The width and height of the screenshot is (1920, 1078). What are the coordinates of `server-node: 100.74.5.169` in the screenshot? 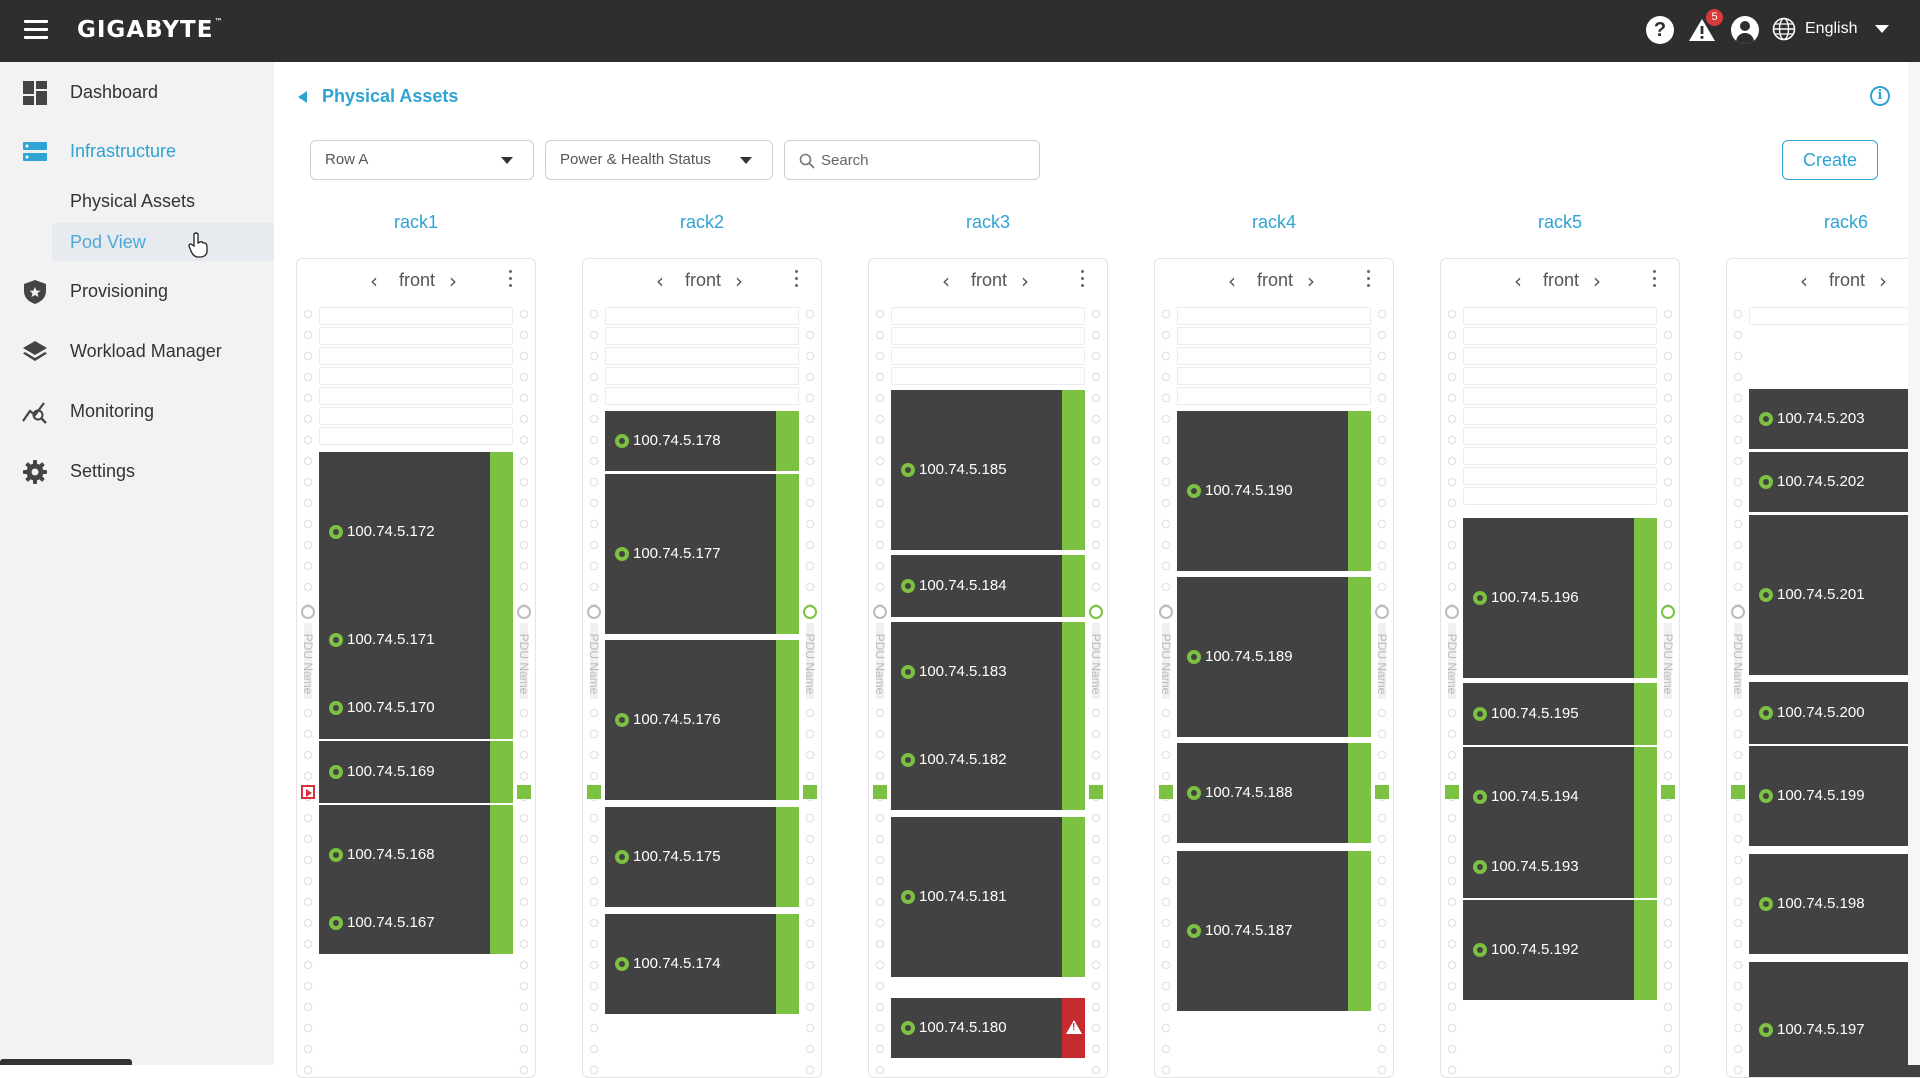 It's located at (416, 772).